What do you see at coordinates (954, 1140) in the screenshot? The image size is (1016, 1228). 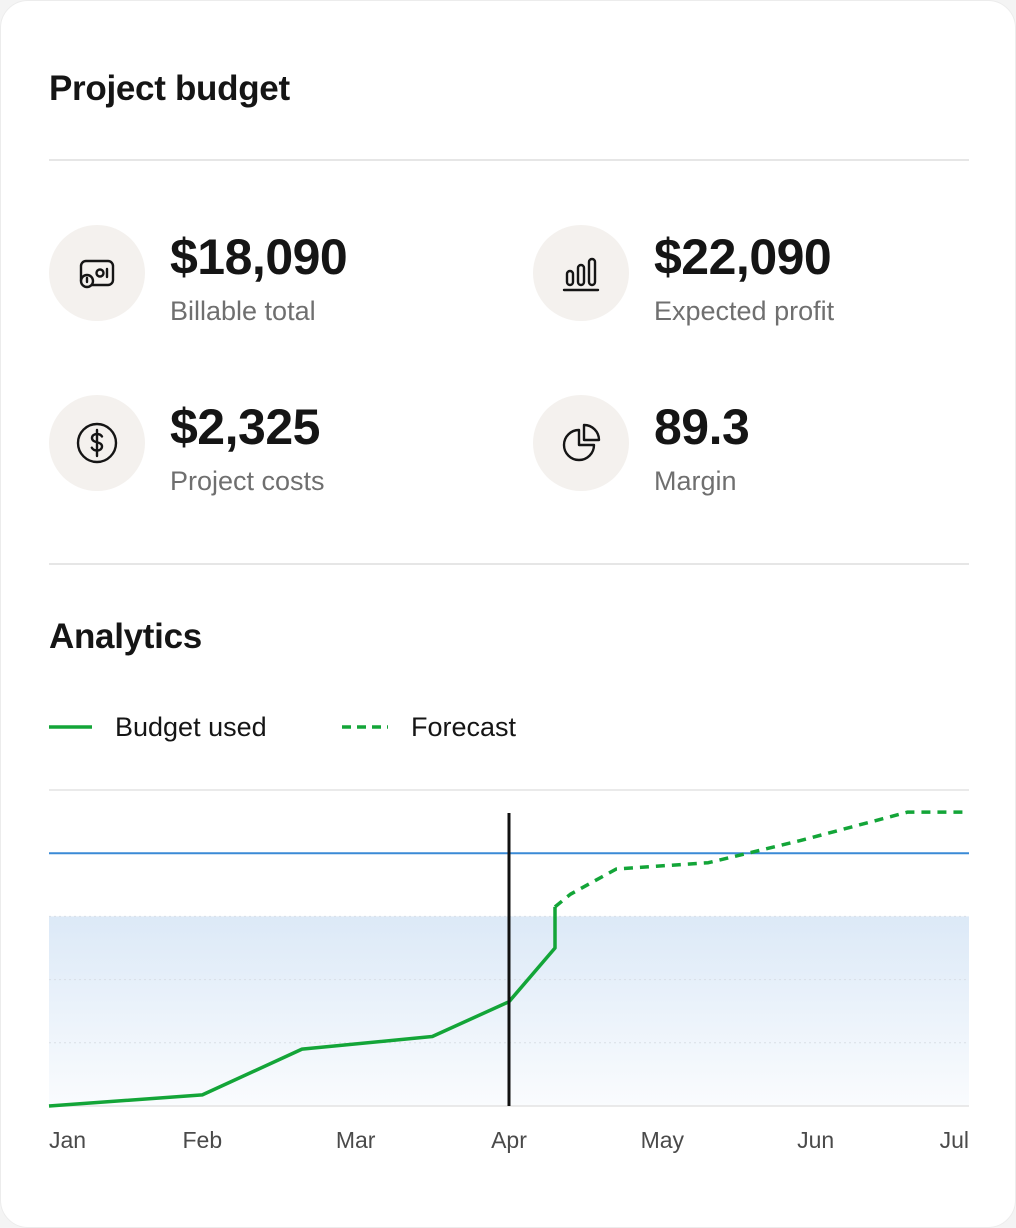 I see `x-tick-label: Jul` at bounding box center [954, 1140].